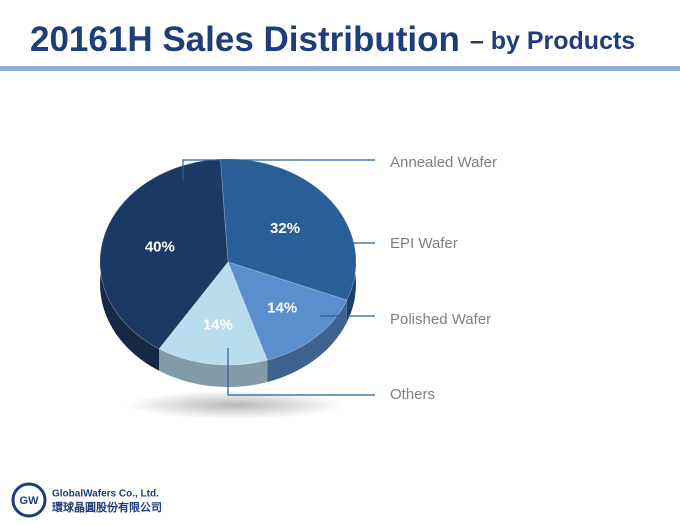  What do you see at coordinates (245, 39) in the screenshot?
I see `title-main: 20161H Sales Distribution` at bounding box center [245, 39].